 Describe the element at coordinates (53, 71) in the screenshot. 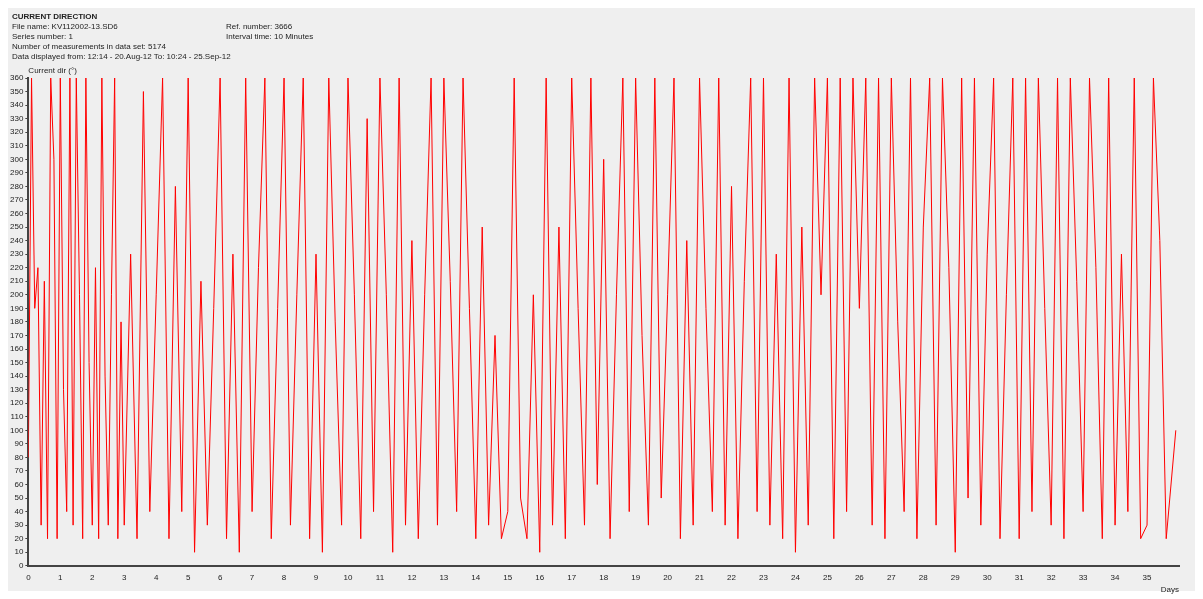

I see `y-axis-title: Current dir (°)` at that location.